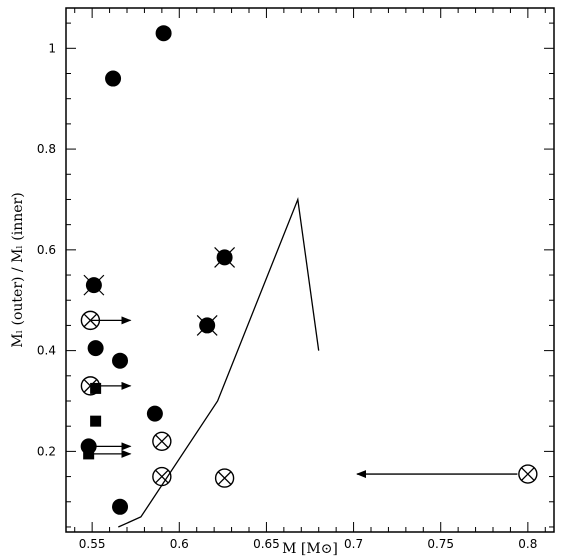 The width and height of the screenshot is (570, 557). Describe the element at coordinates (46, 351) in the screenshot. I see `y-tick-label: 0.4` at that location.